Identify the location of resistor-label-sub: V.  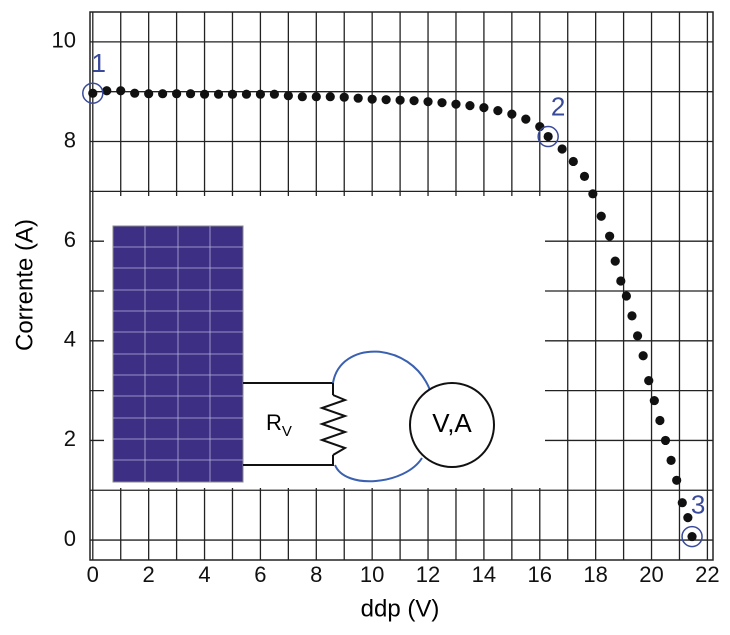
(287, 431).